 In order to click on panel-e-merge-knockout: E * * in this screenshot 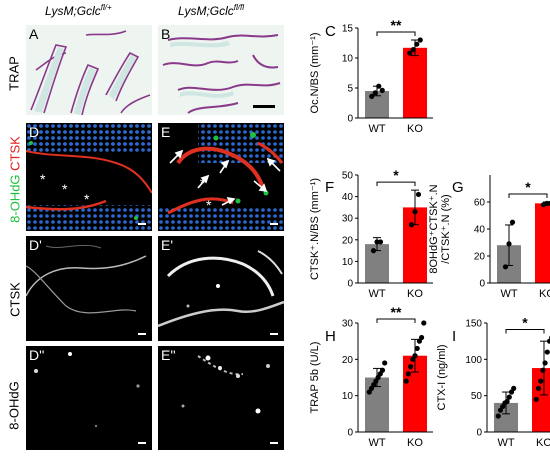, I will do `click(221, 177)`.